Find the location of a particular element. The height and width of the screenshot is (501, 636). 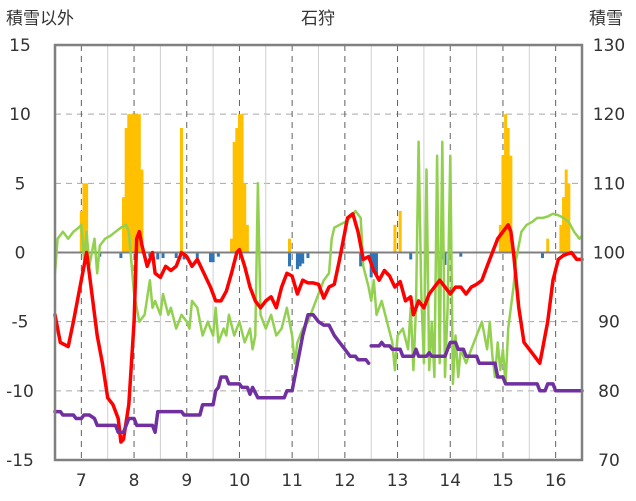

right-tick-label: 120 is located at coordinates (609, 115).